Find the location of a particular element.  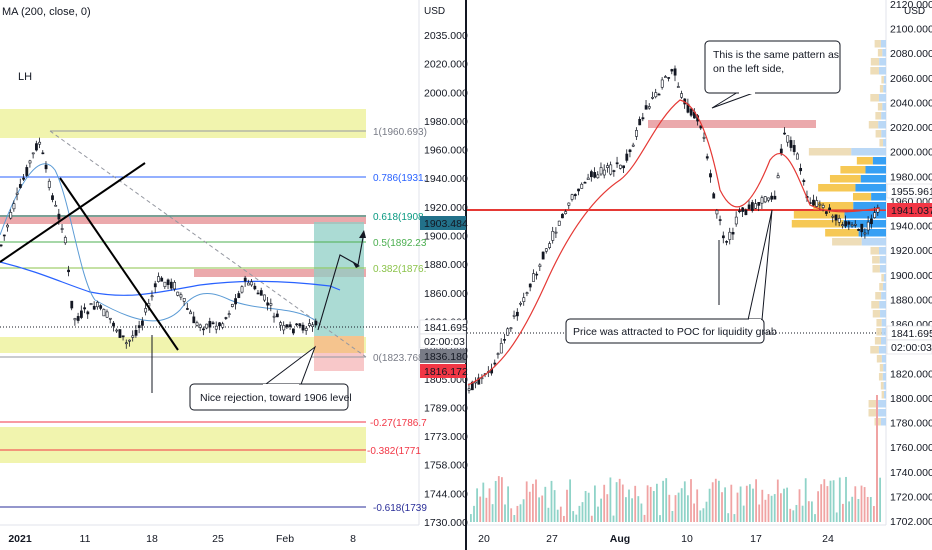

left-time-axis: 2021 11 18 25 Feb 8 is located at coordinates (182, 539).